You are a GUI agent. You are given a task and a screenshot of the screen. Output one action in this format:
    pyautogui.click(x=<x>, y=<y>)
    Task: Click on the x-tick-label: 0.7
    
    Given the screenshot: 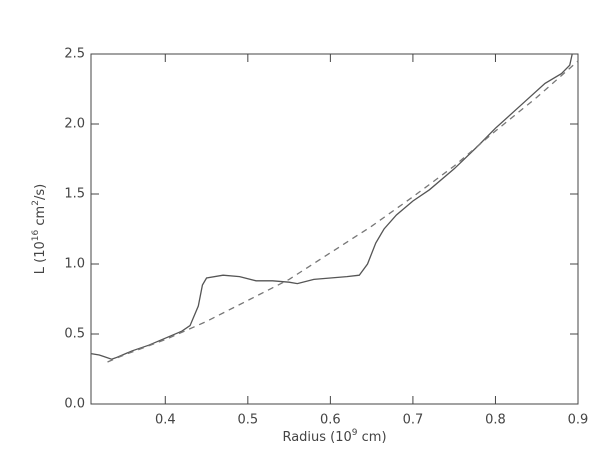 What is the action you would take?
    pyautogui.click(x=413, y=420)
    